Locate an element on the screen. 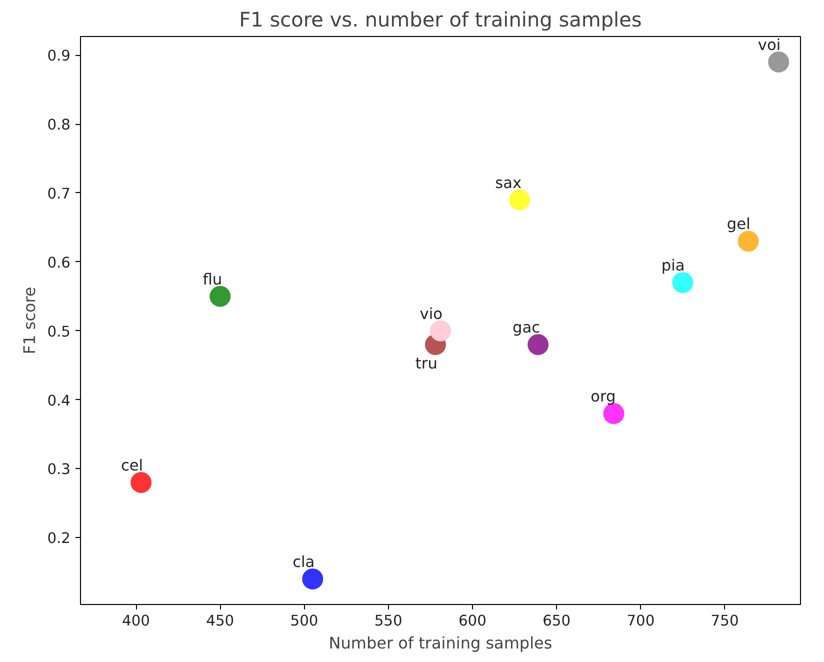  annotation: flu is located at coordinates (212, 279).